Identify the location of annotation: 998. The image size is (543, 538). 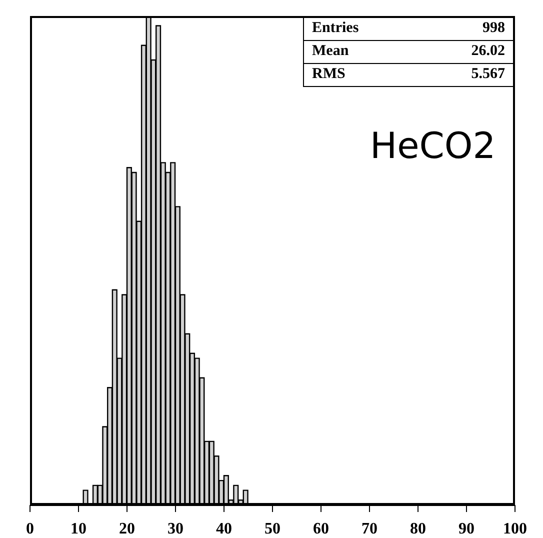
(493, 28).